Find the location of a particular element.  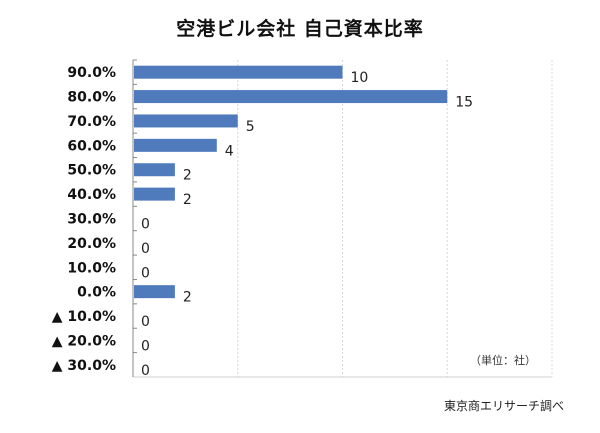

category-label: 90.0% is located at coordinates (91, 73).